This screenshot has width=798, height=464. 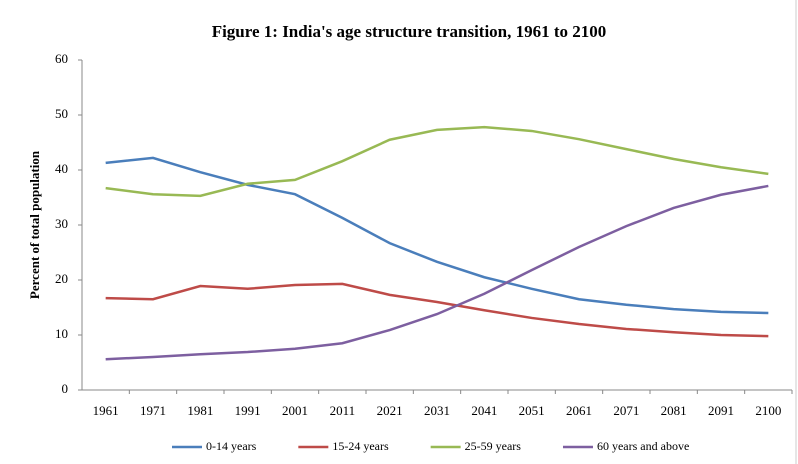 What do you see at coordinates (248, 410) in the screenshot?
I see `x-tick-label: 1991` at bounding box center [248, 410].